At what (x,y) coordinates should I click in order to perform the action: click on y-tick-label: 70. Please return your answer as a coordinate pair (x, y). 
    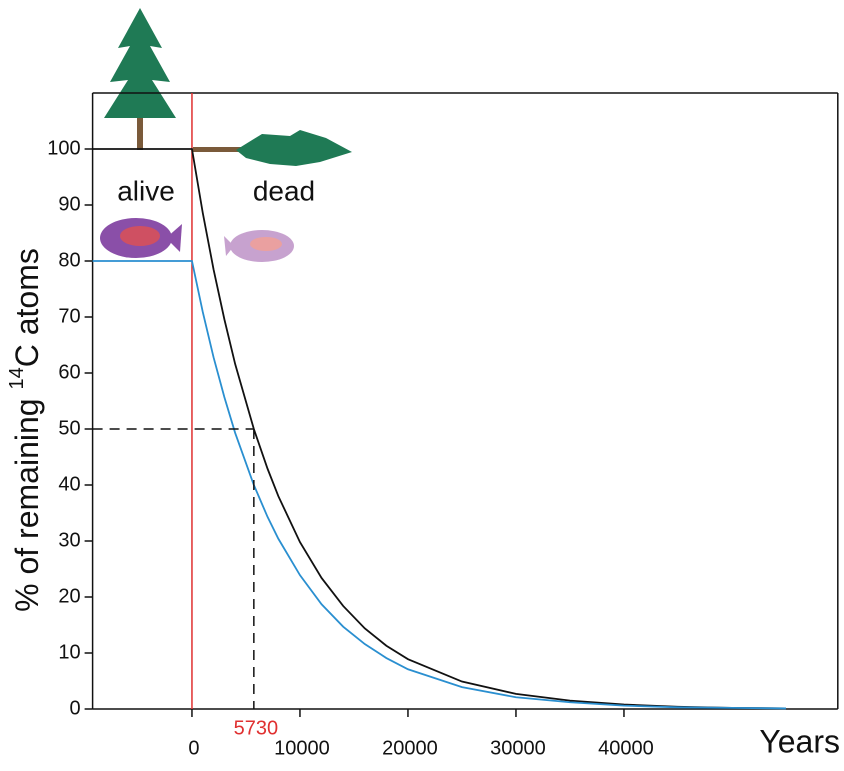
    Looking at the image, I should click on (69, 316).